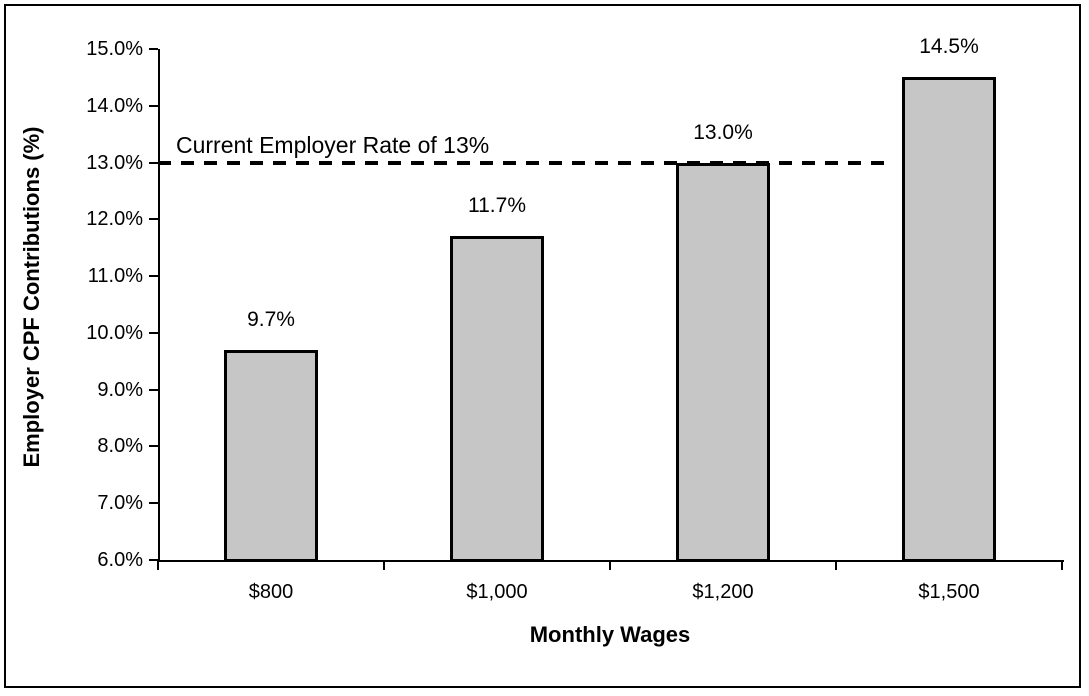  I want to click on x-axis-category-label: $800, so click(271, 592).